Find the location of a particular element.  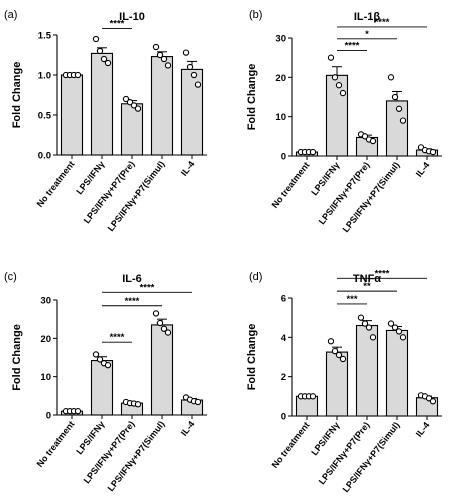

y-tick-label: 2 is located at coordinates (283, 377).